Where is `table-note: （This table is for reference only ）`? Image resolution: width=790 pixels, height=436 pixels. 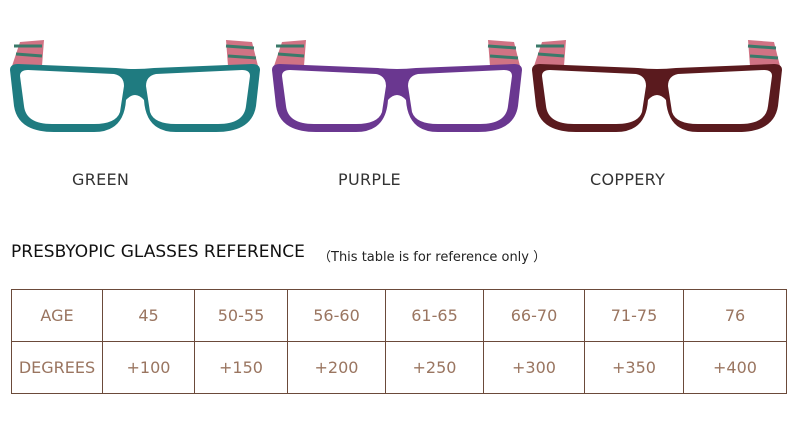 table-note: （This table is for reference only ） is located at coordinates (432, 257).